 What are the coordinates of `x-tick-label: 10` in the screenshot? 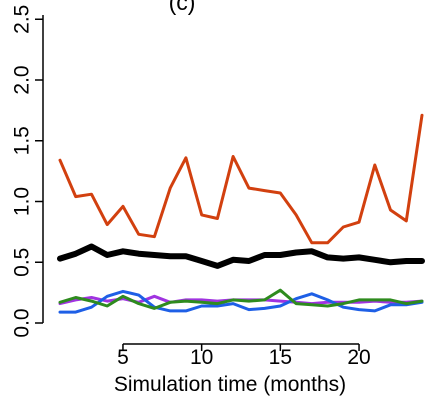 It's located at (201, 357).